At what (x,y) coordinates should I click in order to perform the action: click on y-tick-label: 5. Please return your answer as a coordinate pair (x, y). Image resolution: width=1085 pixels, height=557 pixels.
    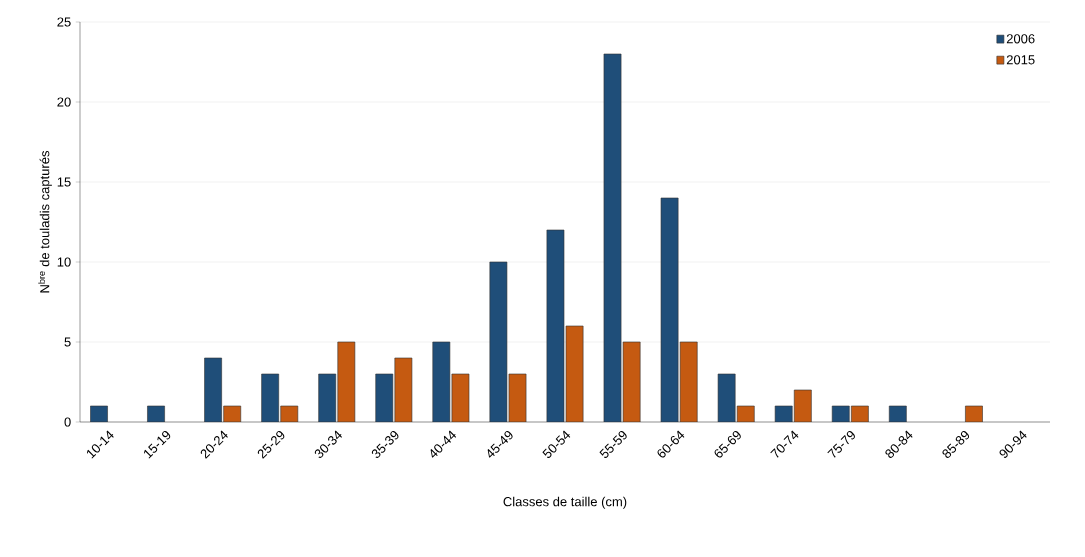
    Looking at the image, I should click on (67, 342).